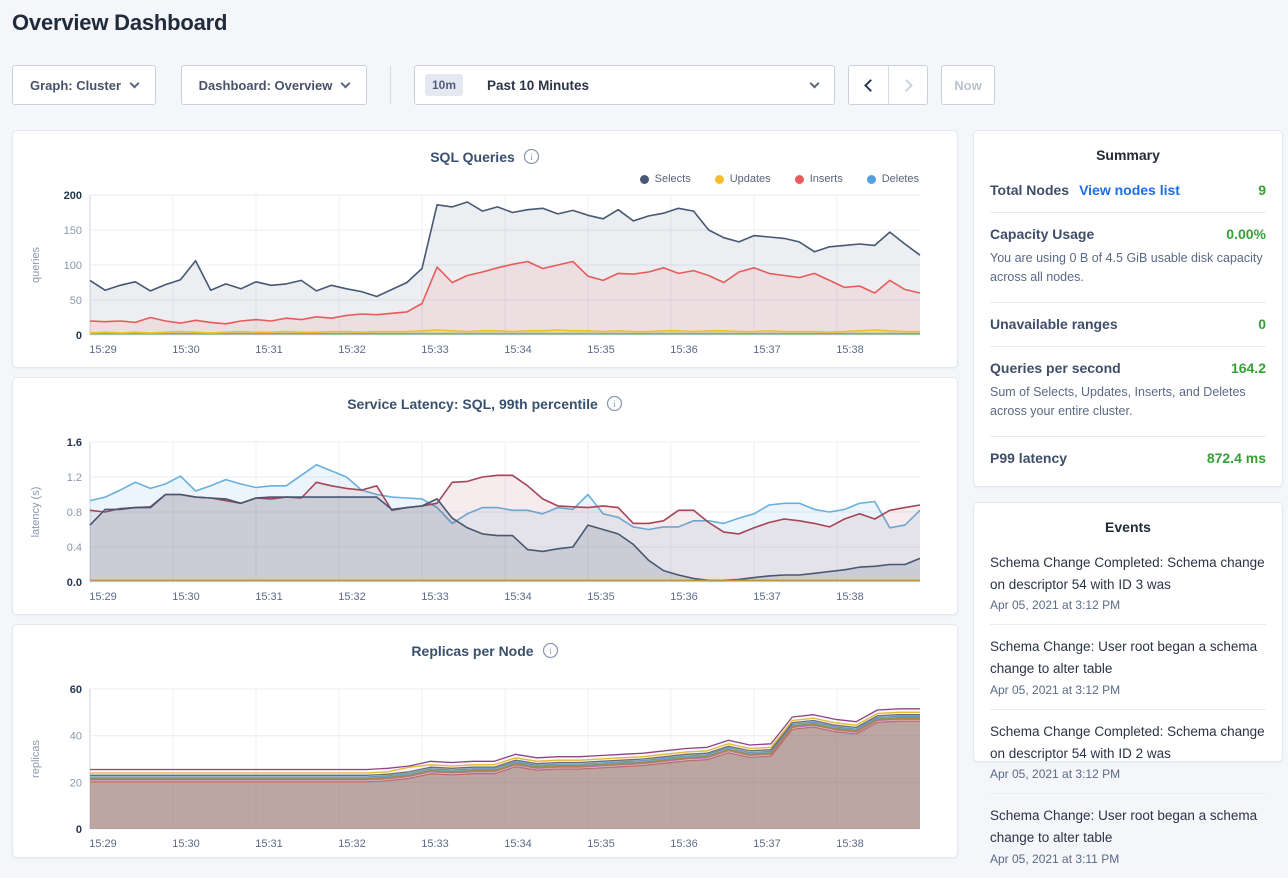  I want to click on p99-latency-label: P99 latency, so click(1029, 457).